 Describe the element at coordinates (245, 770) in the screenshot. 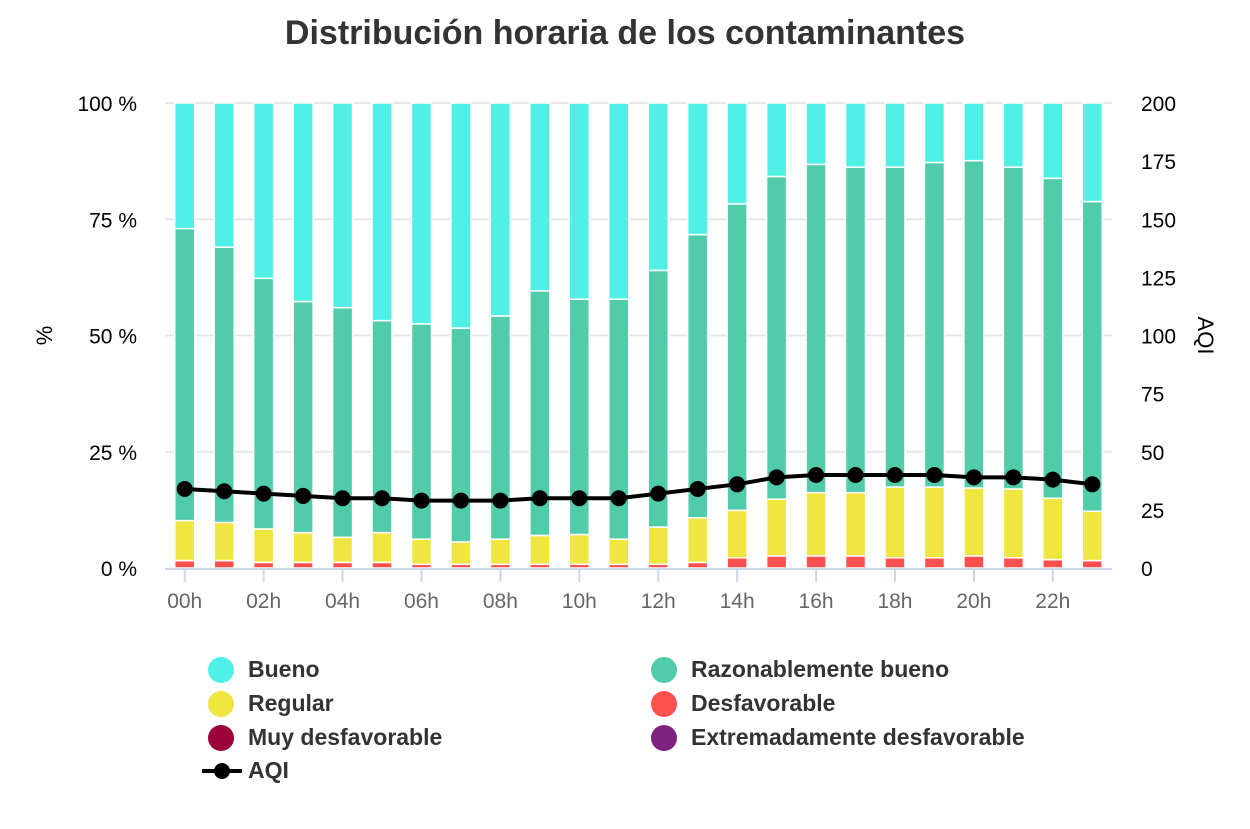

I see `legend-item-aqi: AQI` at that location.